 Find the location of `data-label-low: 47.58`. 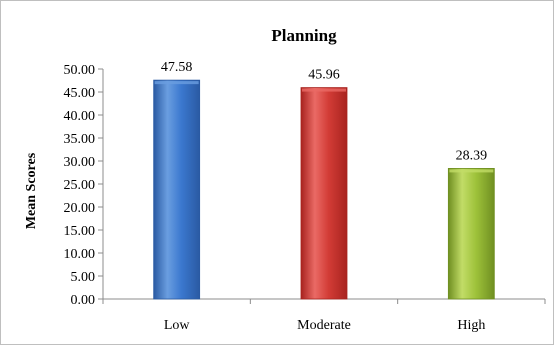

data-label-low: 47.58 is located at coordinates (177, 67).